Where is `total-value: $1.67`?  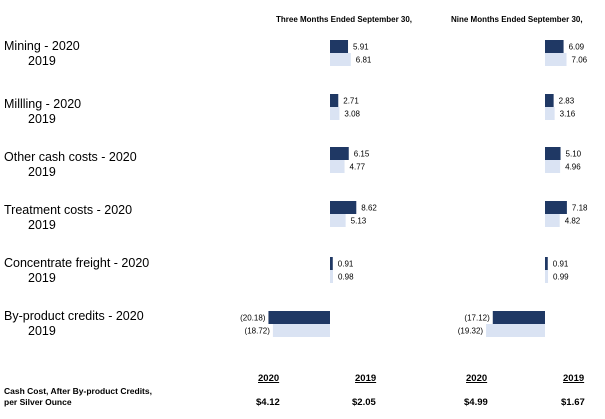 total-value: $1.67 is located at coordinates (573, 402).